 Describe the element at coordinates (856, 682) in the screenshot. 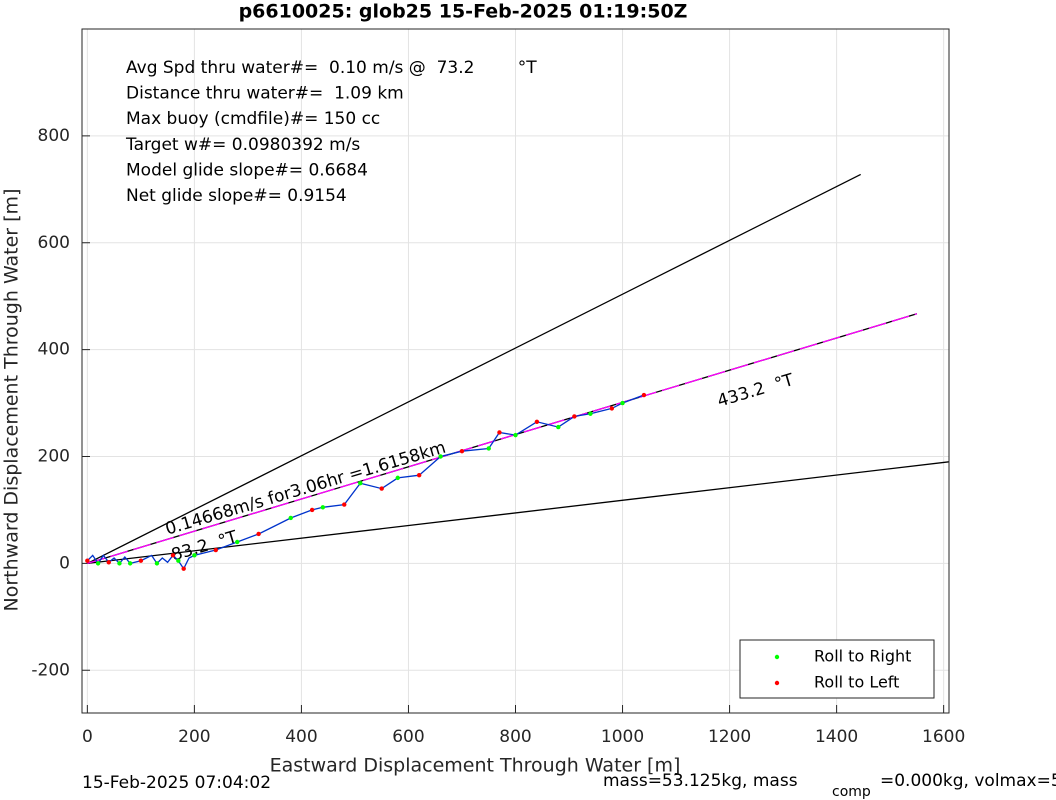

I see `legend-label: Roll to Left` at that location.